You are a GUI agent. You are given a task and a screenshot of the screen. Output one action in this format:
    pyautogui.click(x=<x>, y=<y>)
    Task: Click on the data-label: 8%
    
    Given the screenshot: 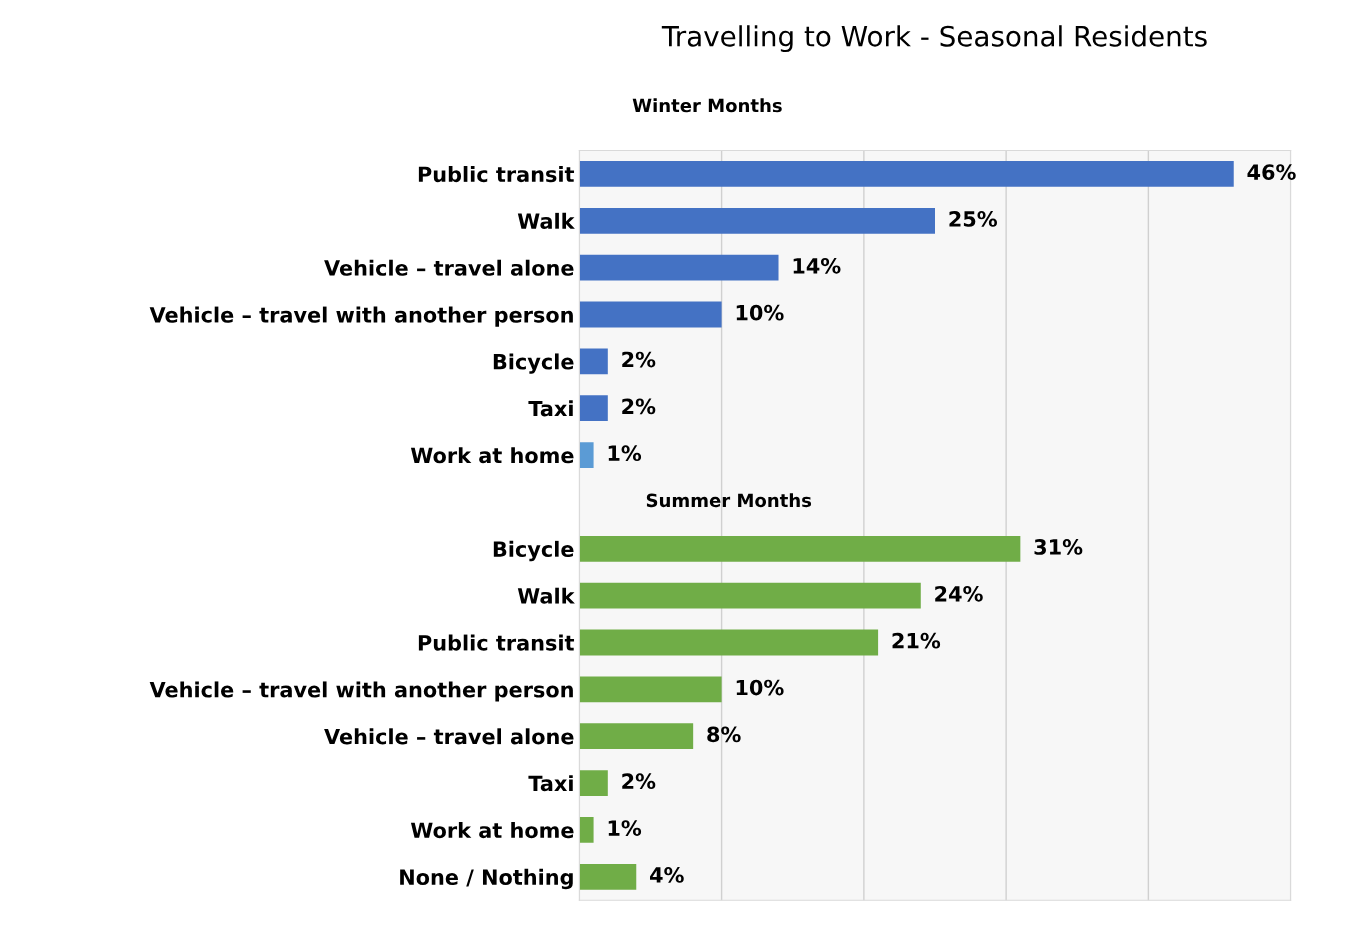 What is the action you would take?
    pyautogui.click(x=724, y=734)
    